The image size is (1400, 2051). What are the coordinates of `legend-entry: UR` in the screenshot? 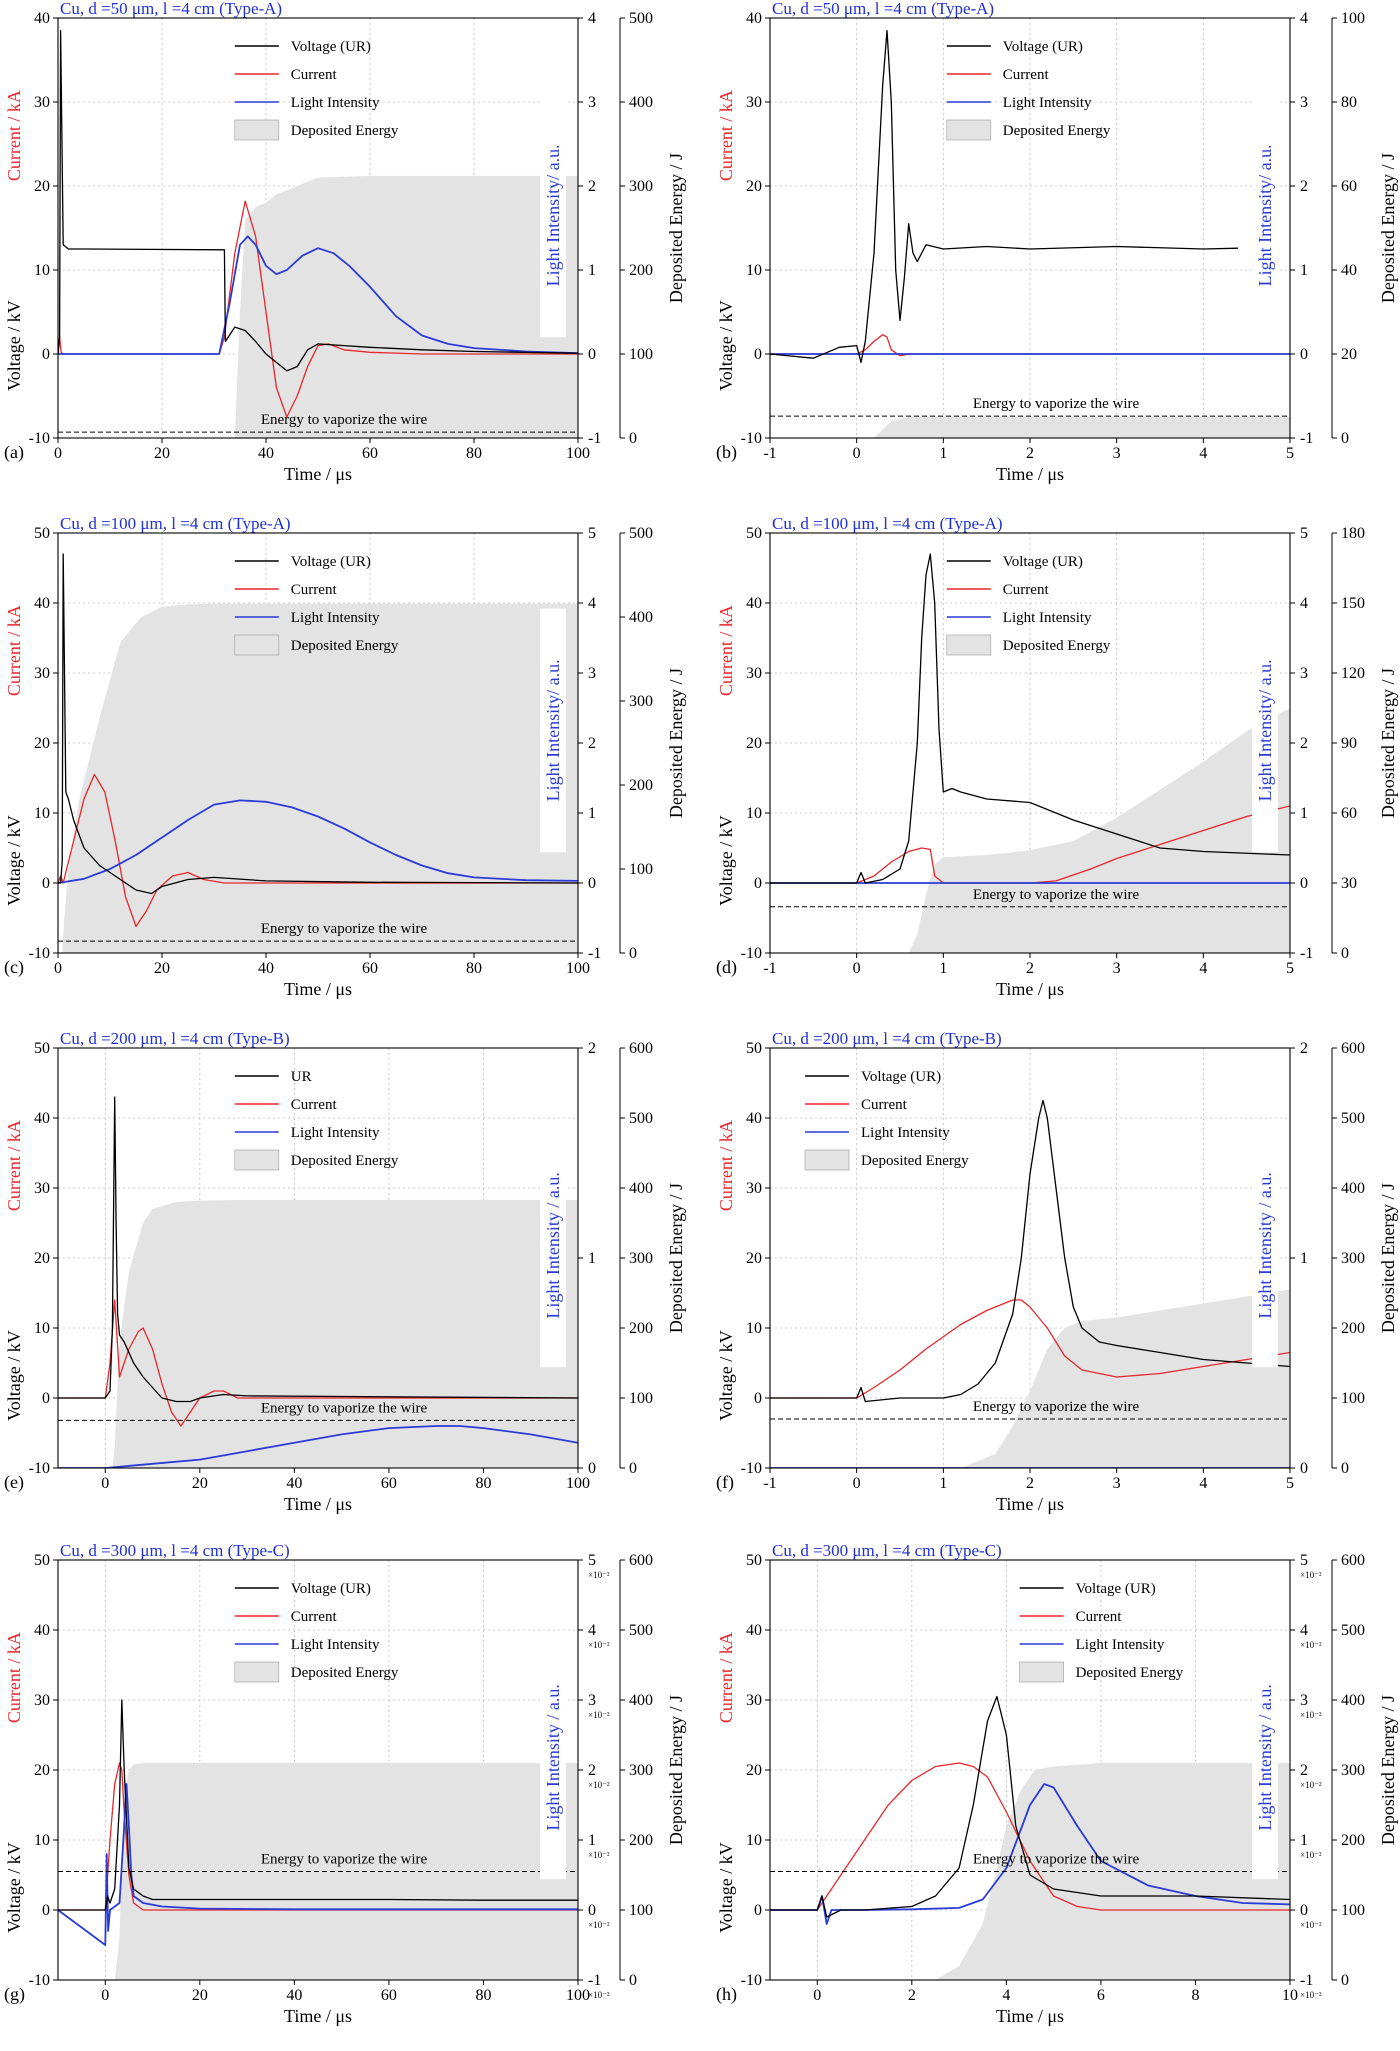 It's located at (301, 1077).